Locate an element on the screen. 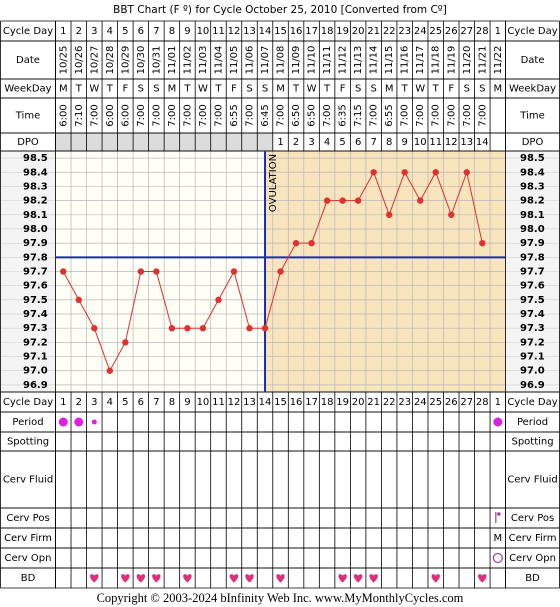 This screenshot has width=560, height=607. period-dot is located at coordinates (79, 422).